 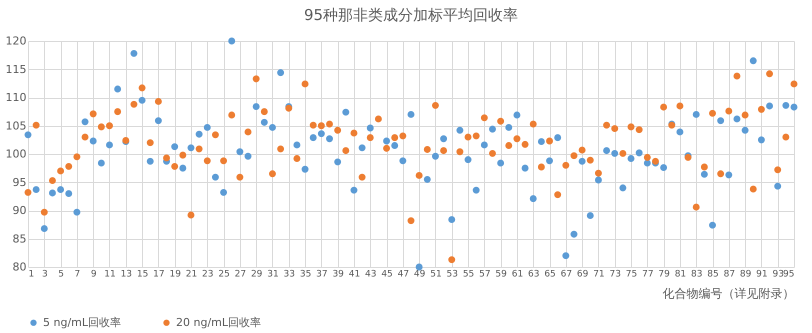 I want to click on x-tick-label: 57, so click(x=485, y=275).